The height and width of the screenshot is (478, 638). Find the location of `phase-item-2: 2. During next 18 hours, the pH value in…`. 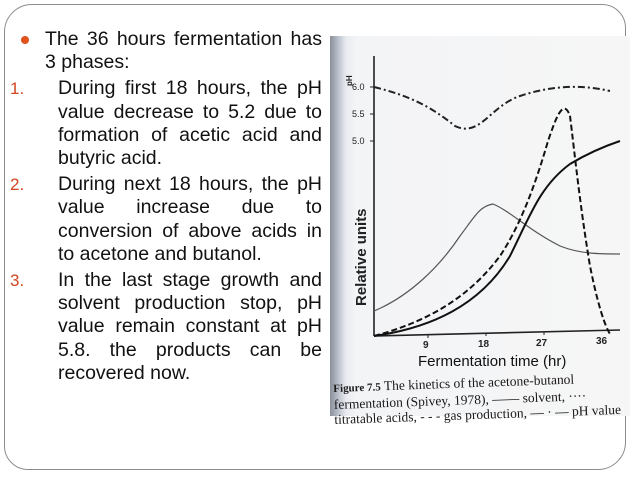

phase-item-2: 2. During next 18 hours, the pH value in… is located at coordinates (166, 219).